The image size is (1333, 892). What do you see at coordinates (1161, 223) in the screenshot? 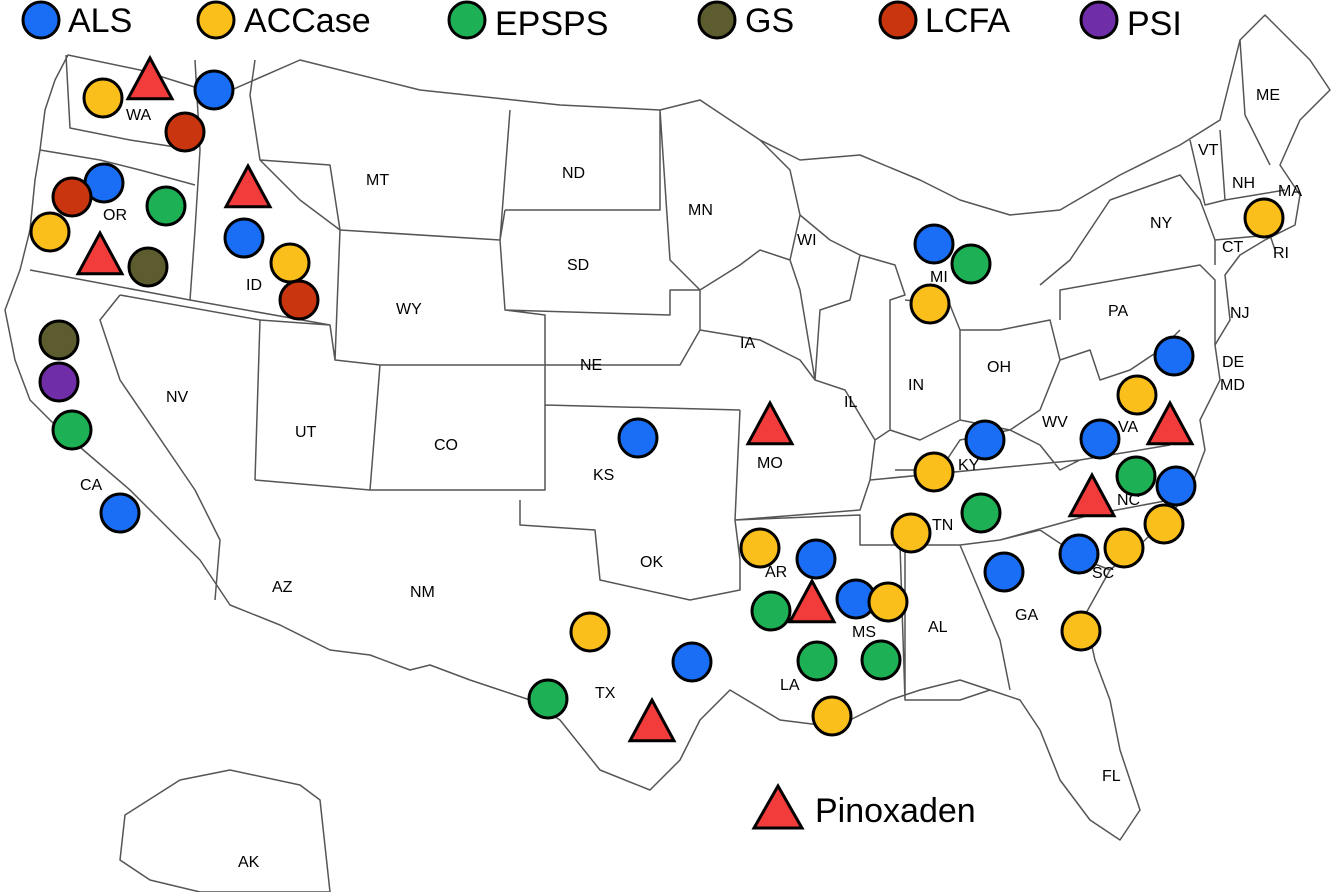
I see `state-label: NY` at bounding box center [1161, 223].